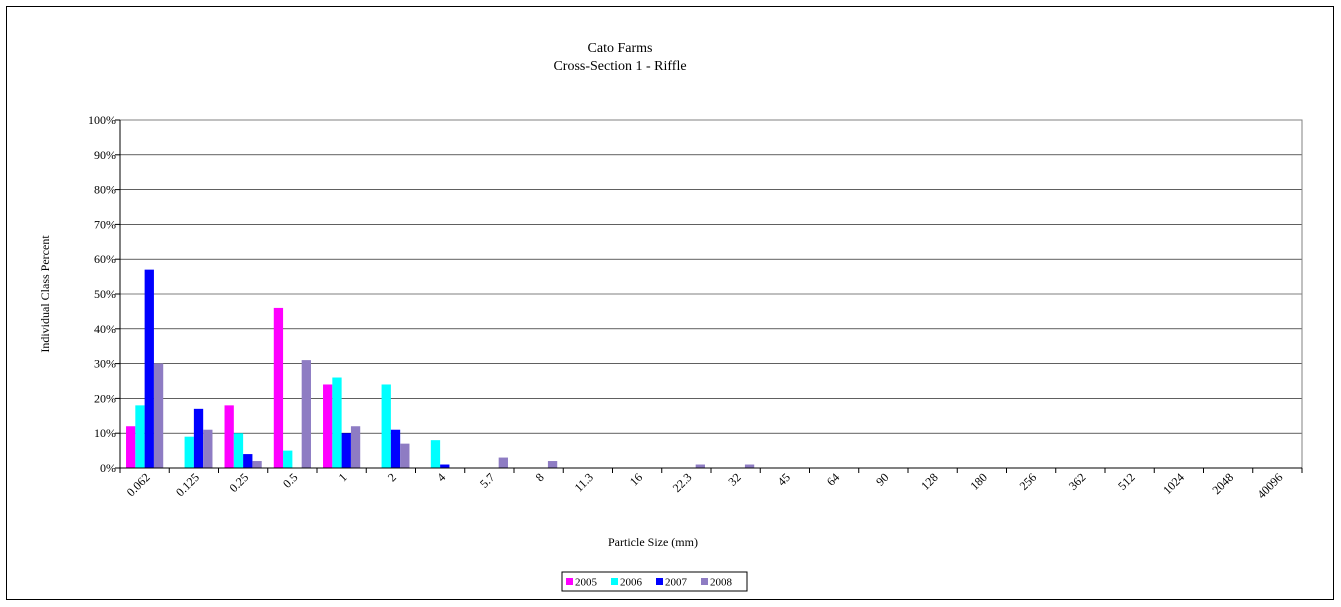 Image resolution: width=1341 pixels, height=607 pixels. I want to click on x-tick-label: 0.062, so click(138, 484).